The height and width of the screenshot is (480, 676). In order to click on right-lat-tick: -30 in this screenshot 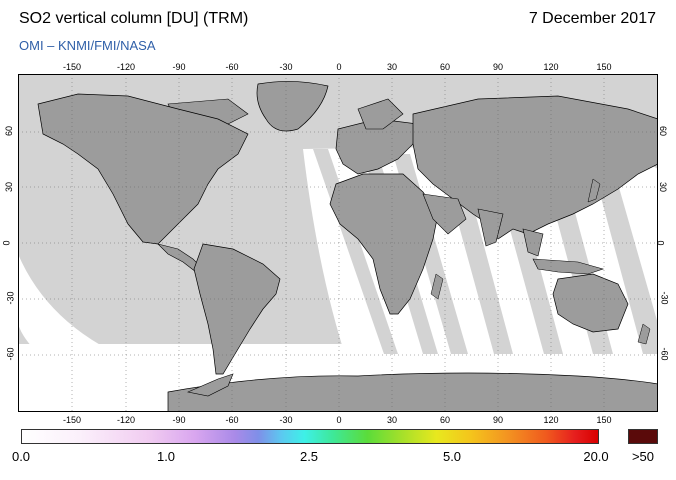, I will do `click(664, 298)`.